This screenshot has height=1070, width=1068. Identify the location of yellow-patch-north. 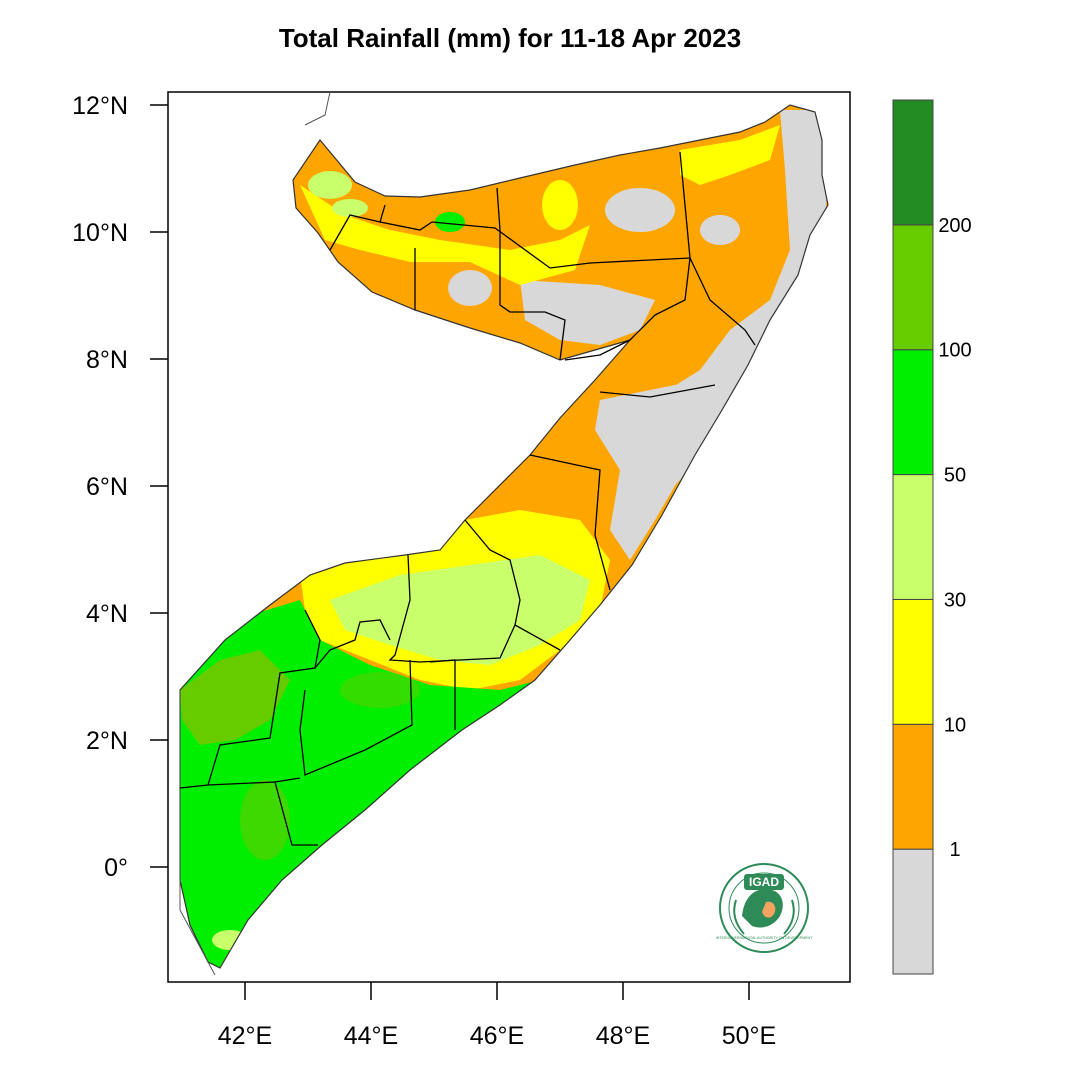
(560, 205).